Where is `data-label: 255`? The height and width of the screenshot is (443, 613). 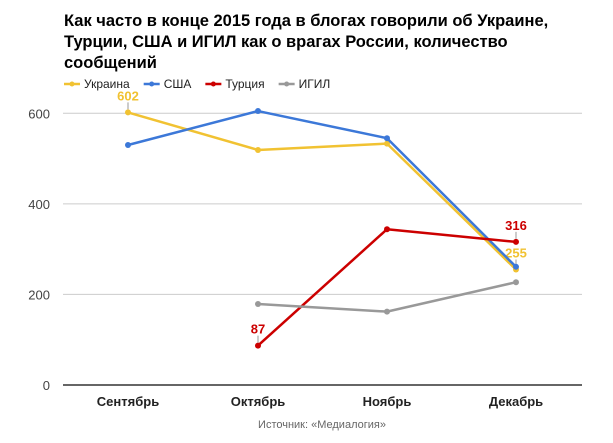 data-label: 255 is located at coordinates (516, 253).